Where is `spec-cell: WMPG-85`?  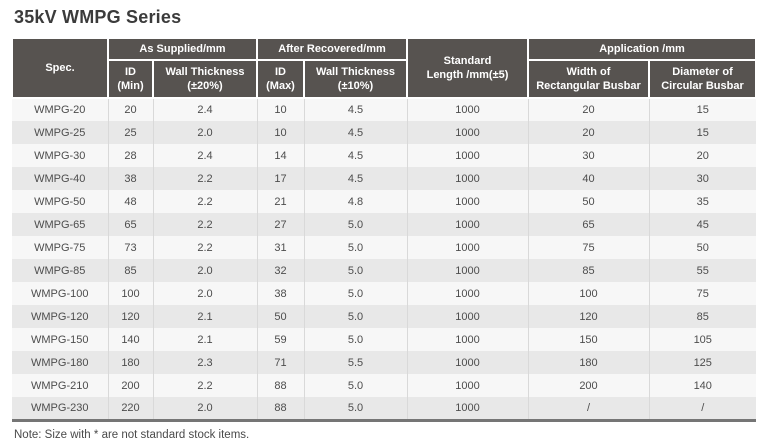
spec-cell: WMPG-85 is located at coordinates (60, 270).